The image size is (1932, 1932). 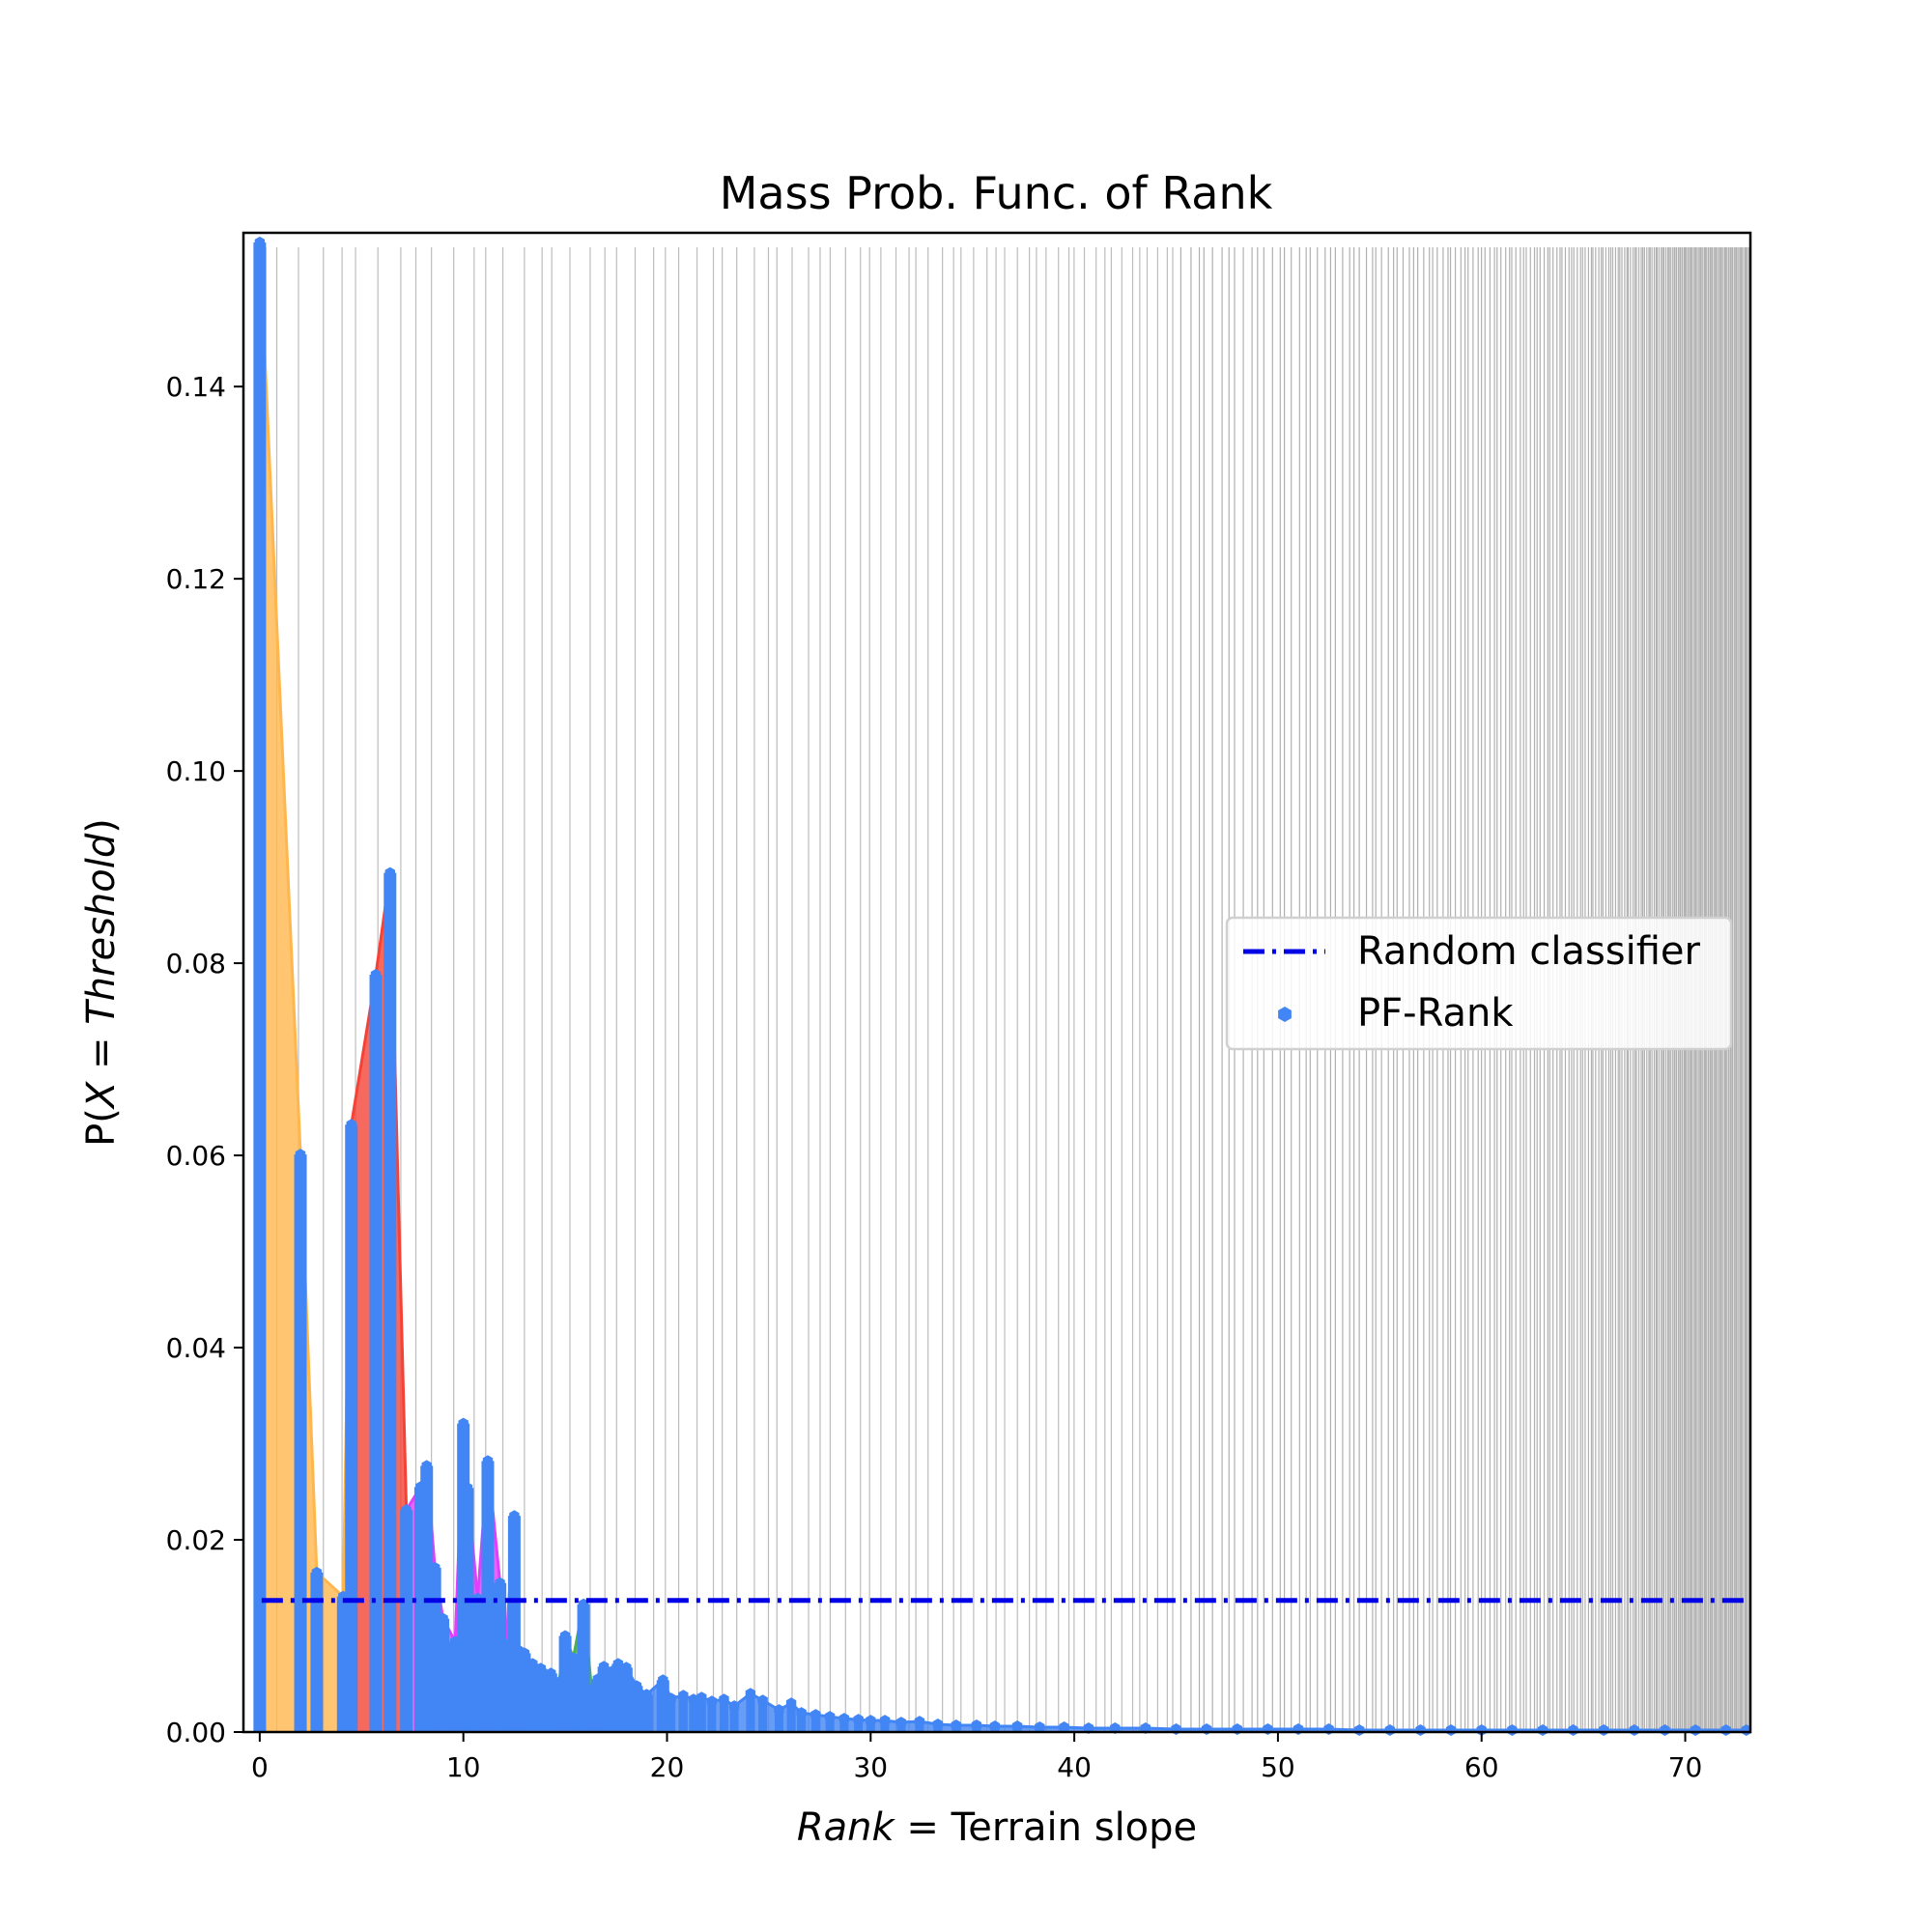 I want to click on x-tick-label: 50, so click(x=1278, y=1767).